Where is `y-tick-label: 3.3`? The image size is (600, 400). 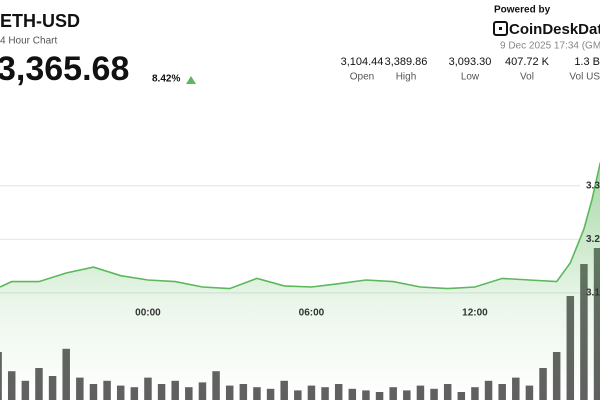 y-tick-label: 3.3 is located at coordinates (593, 185).